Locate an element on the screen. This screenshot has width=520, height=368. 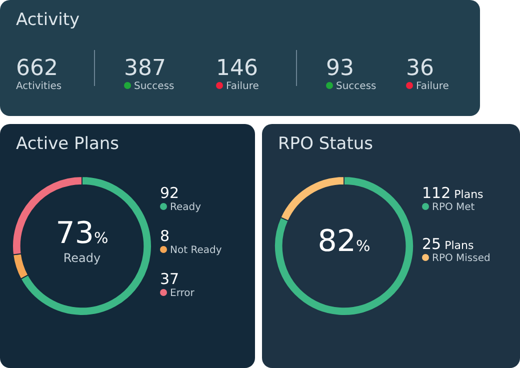
data-label: 112 Plans is located at coordinates (453, 193).